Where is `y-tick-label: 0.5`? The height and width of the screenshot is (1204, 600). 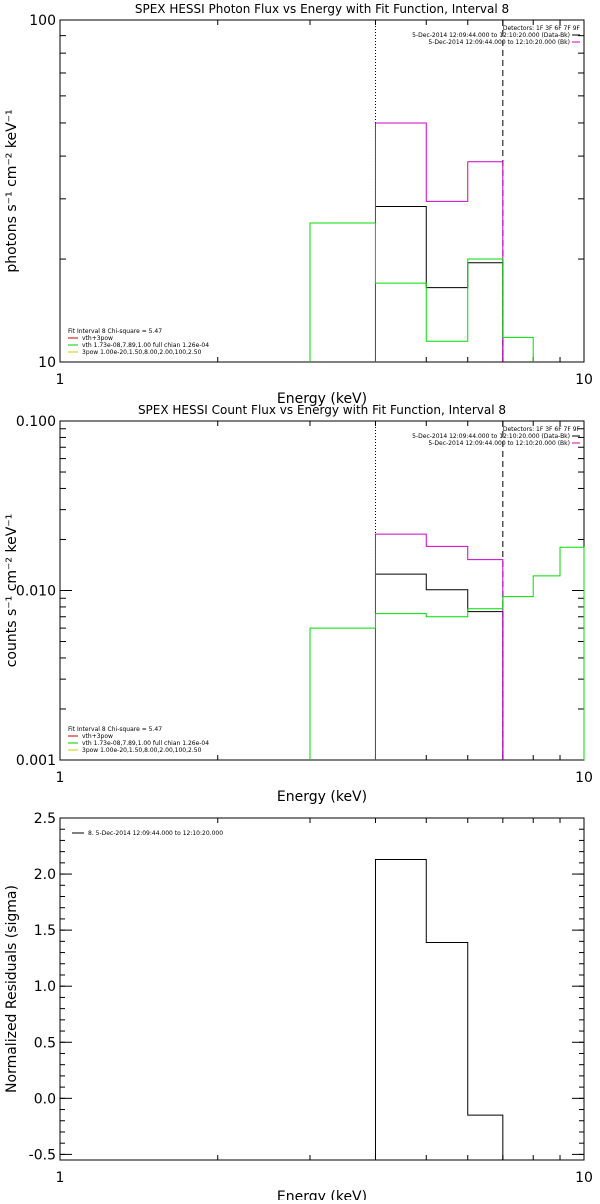
y-tick-label: 0.5 is located at coordinates (45, 1043).